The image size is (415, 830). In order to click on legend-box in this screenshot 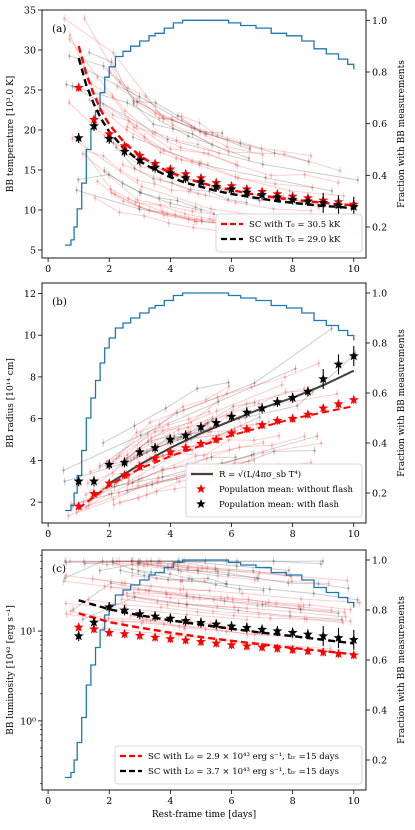, I will do `click(274, 490)`.